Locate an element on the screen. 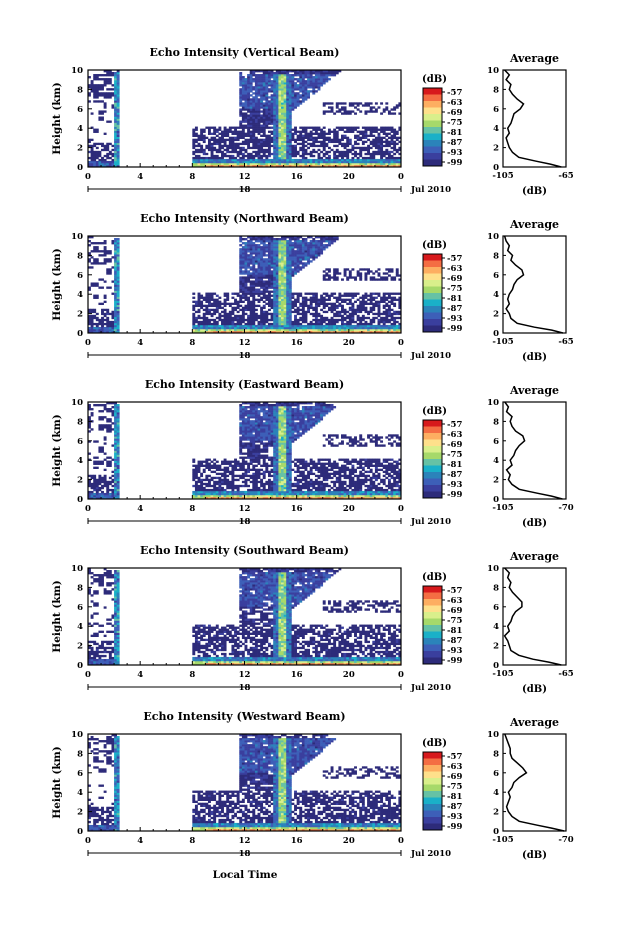  colorbar-tick-label: -99 is located at coordinates (454, 163).